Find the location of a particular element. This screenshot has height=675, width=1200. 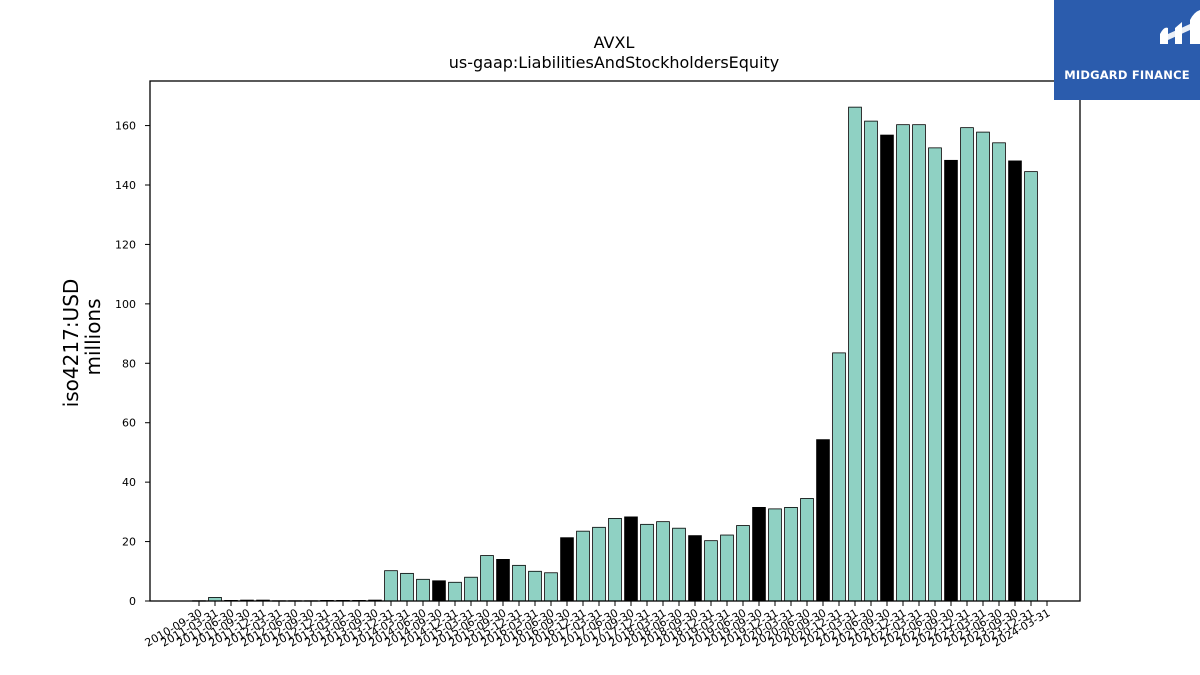

y-tick-label: 20 is located at coordinates (129, 542).